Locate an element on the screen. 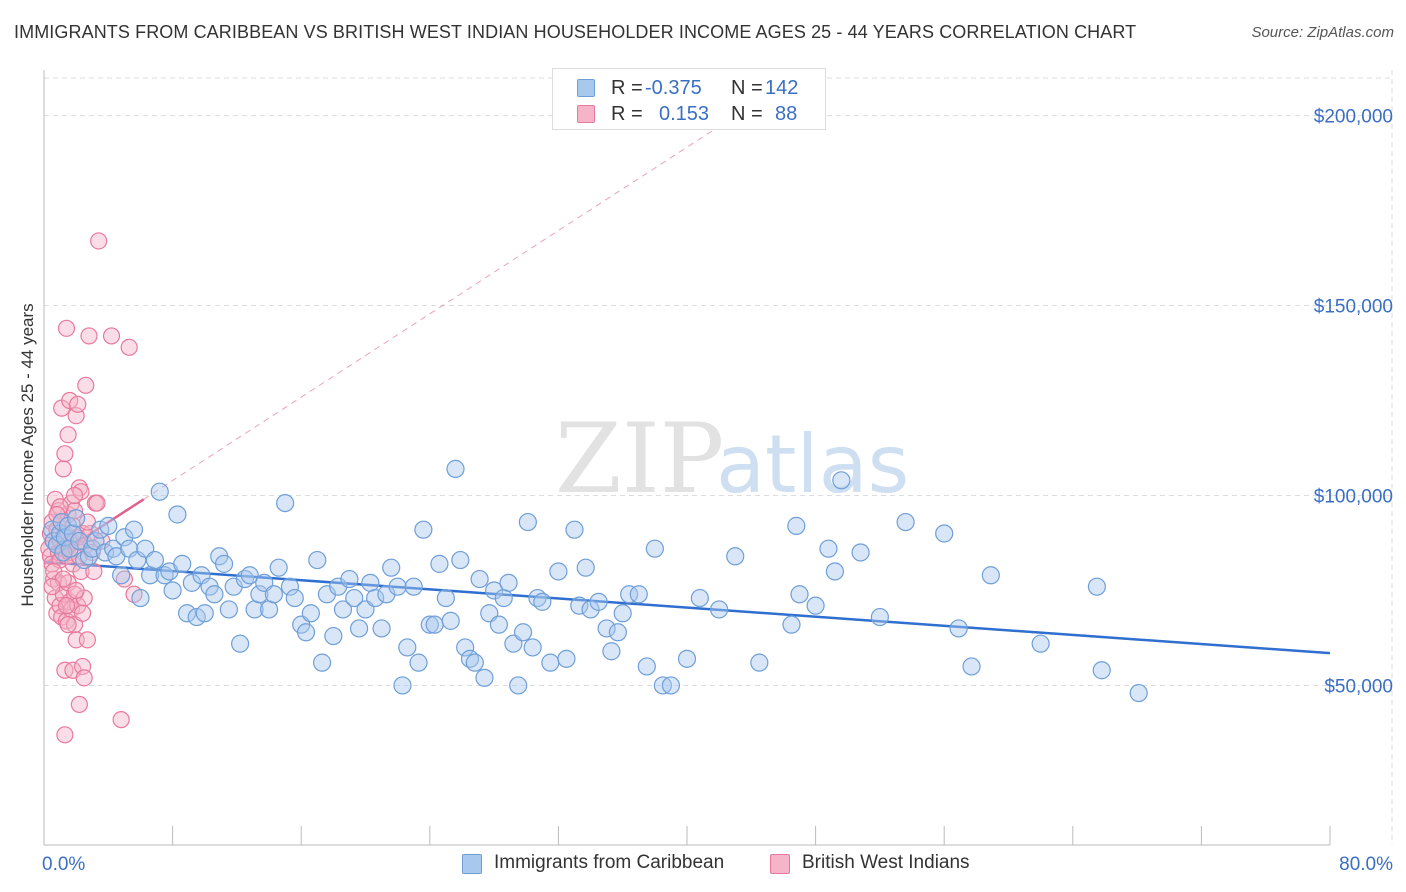  x-tick-label-max: 80.0% is located at coordinates (1366, 864).